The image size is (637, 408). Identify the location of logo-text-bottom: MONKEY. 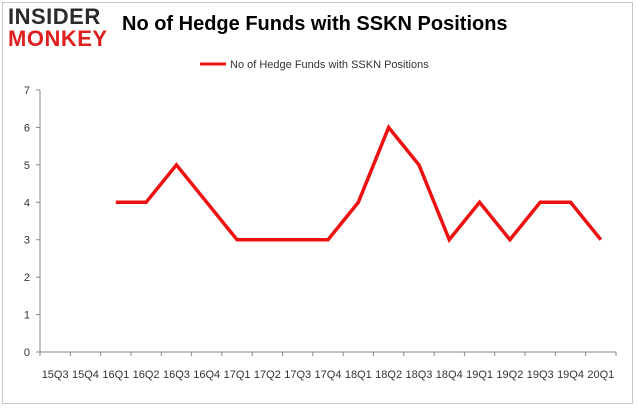
(58, 38).